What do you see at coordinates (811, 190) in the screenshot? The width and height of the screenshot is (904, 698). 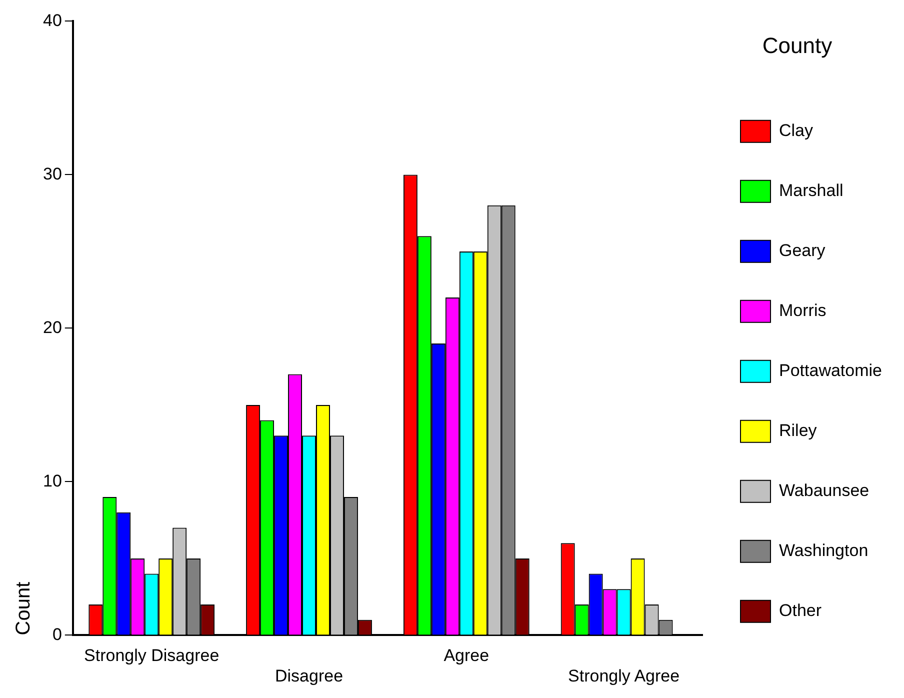 I see `legend-label: Marshall` at bounding box center [811, 190].